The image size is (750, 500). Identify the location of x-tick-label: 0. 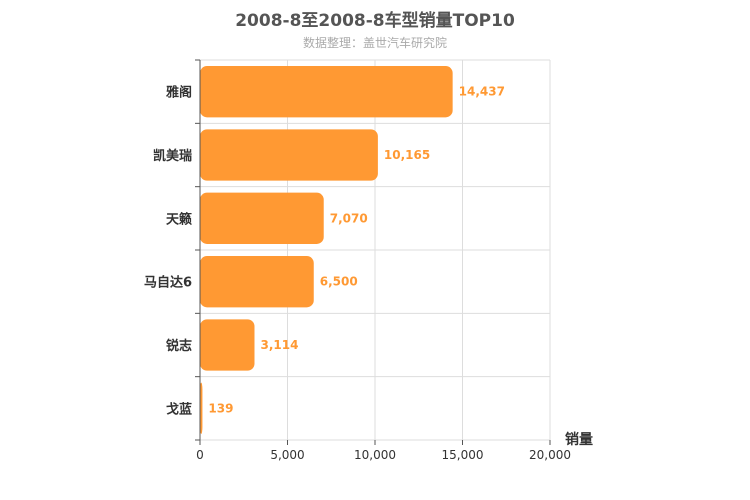
(200, 455).